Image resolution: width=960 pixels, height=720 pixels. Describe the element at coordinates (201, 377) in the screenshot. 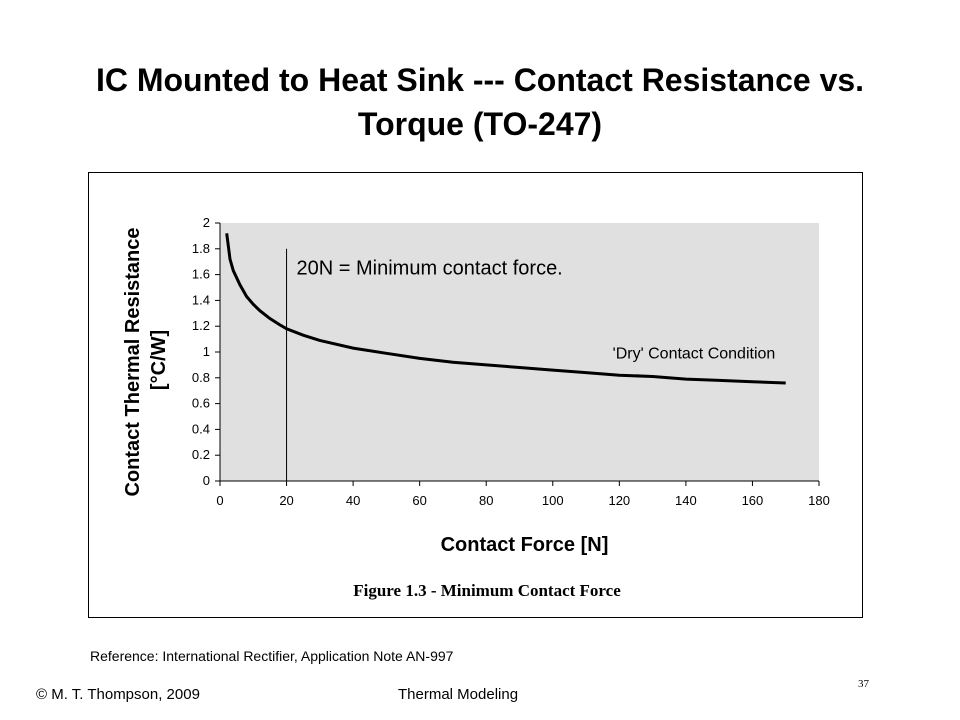

I see `y-tick-label: 0.8` at that location.